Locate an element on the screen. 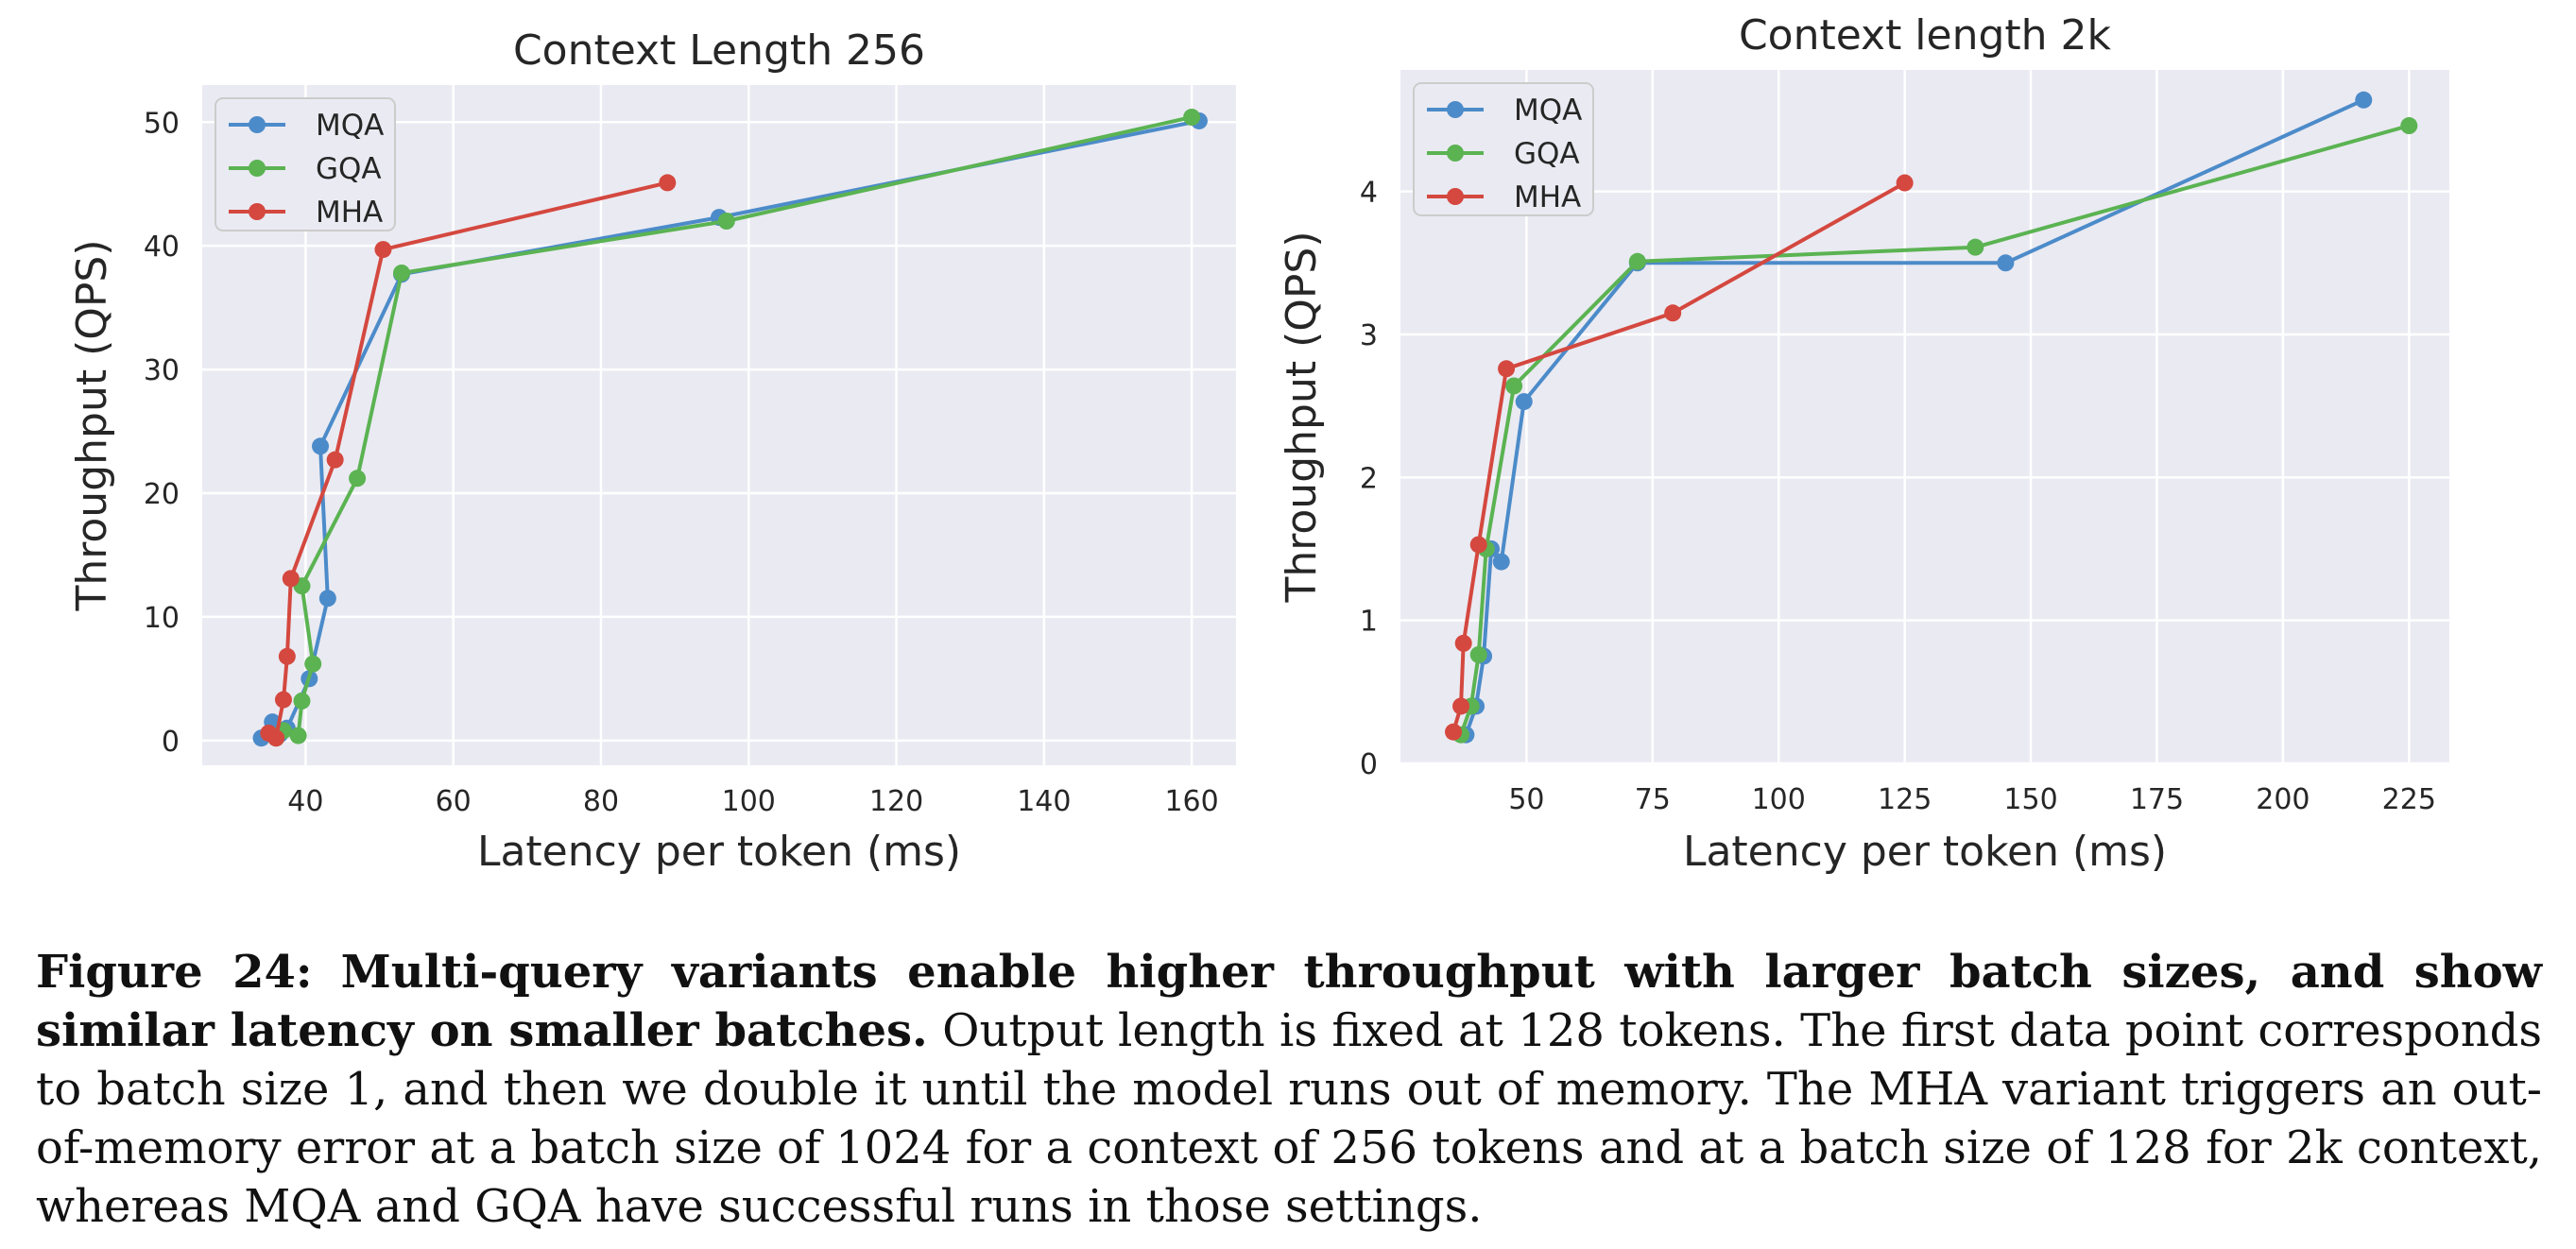  chart-title: Context Length 256 is located at coordinates (719, 50).